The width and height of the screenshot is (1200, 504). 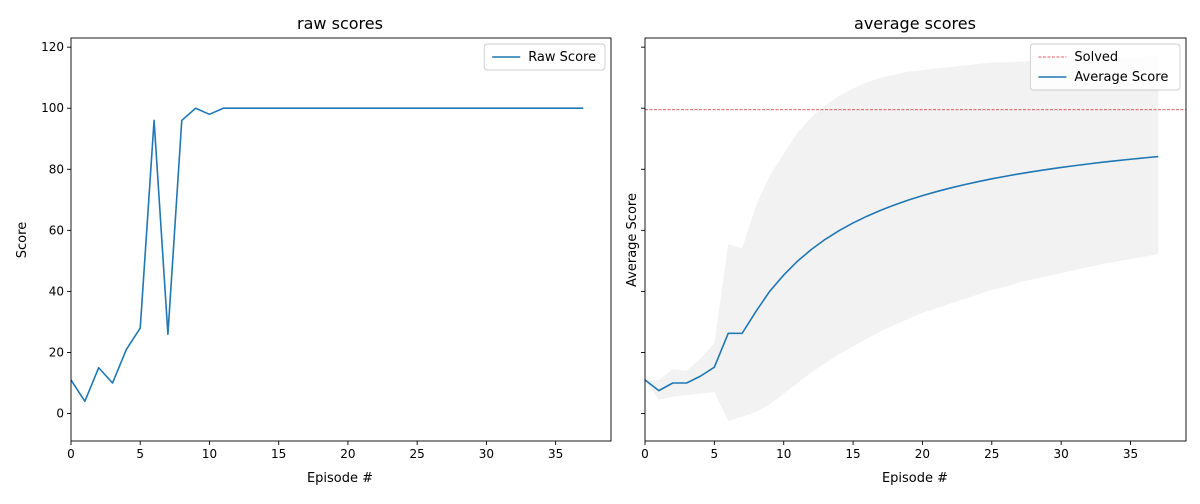 What do you see at coordinates (1121, 77) in the screenshot?
I see `legend-label: Average Score` at bounding box center [1121, 77].